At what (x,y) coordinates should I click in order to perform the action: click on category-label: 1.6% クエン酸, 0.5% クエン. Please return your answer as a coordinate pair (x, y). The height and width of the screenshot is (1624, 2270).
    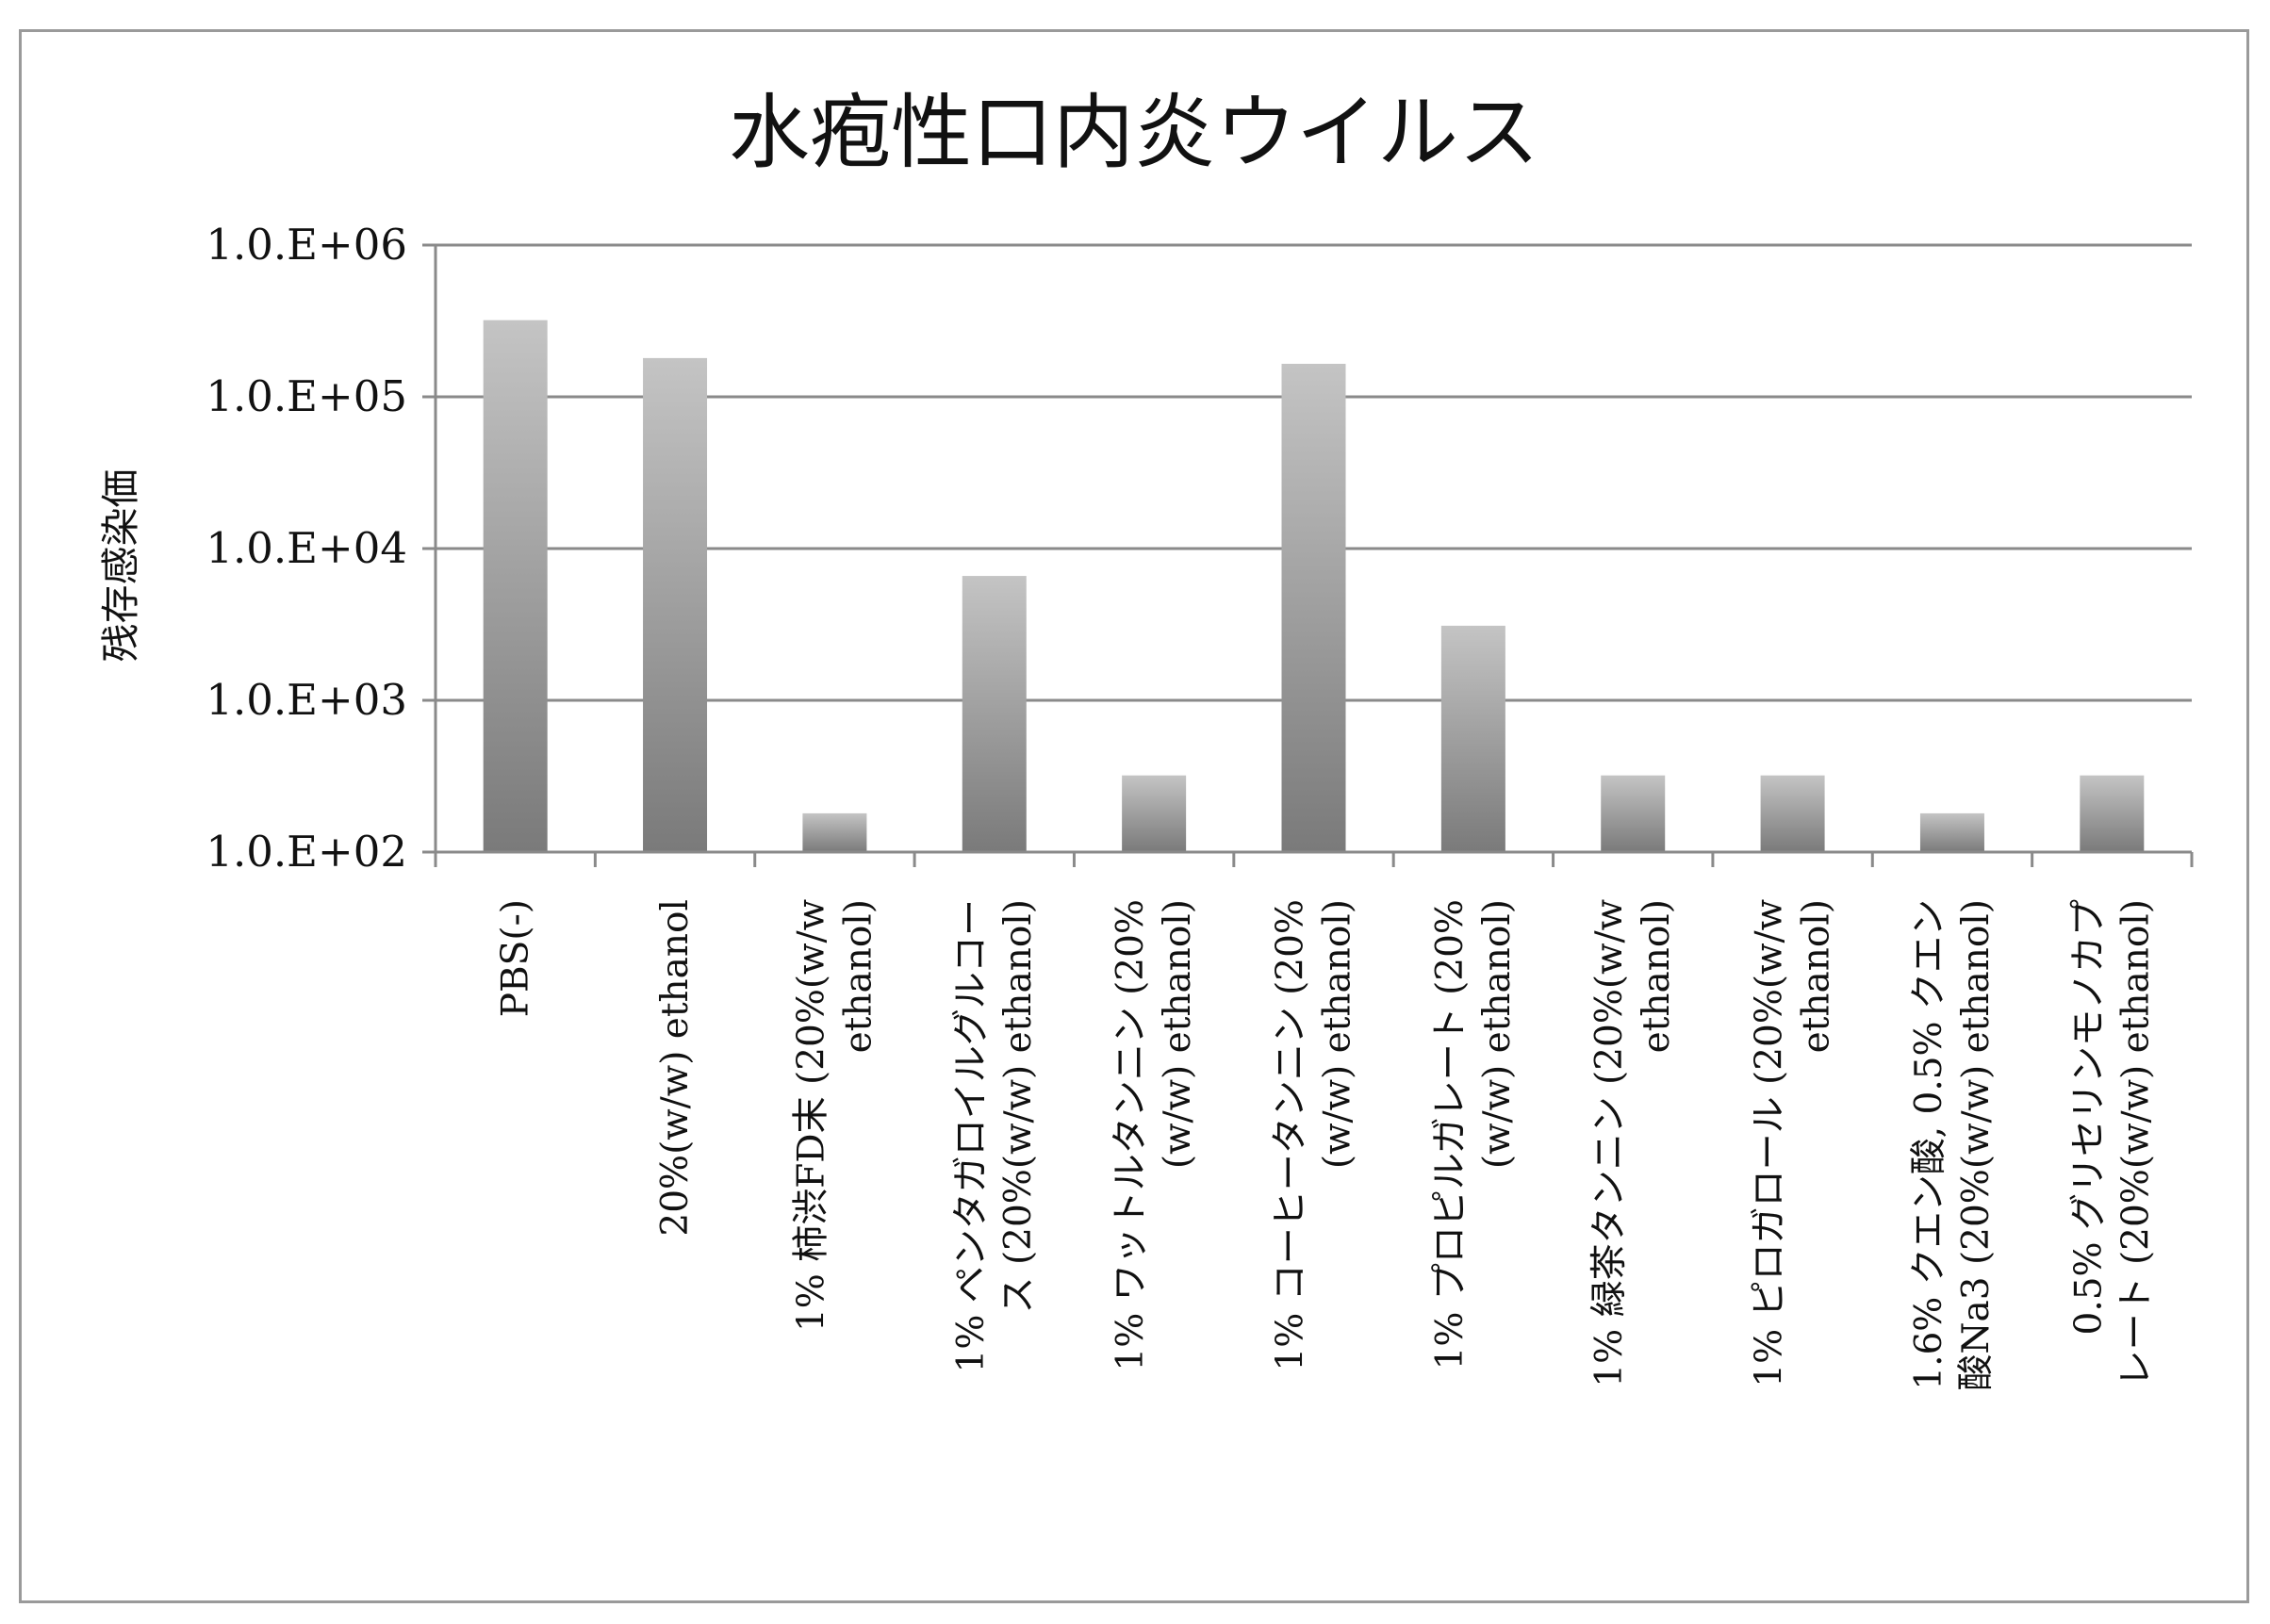
    Looking at the image, I should click on (1929, 1144).